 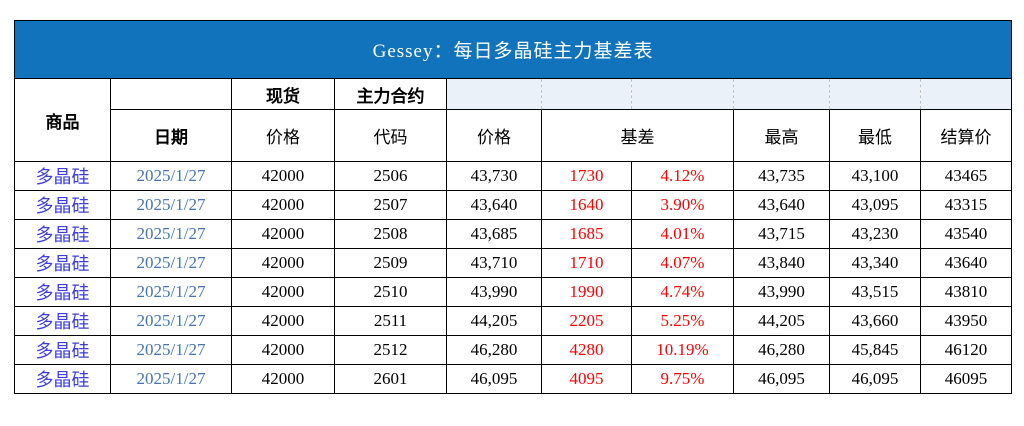 I want to click on futures-price-cell: 46,095, so click(x=494, y=379).